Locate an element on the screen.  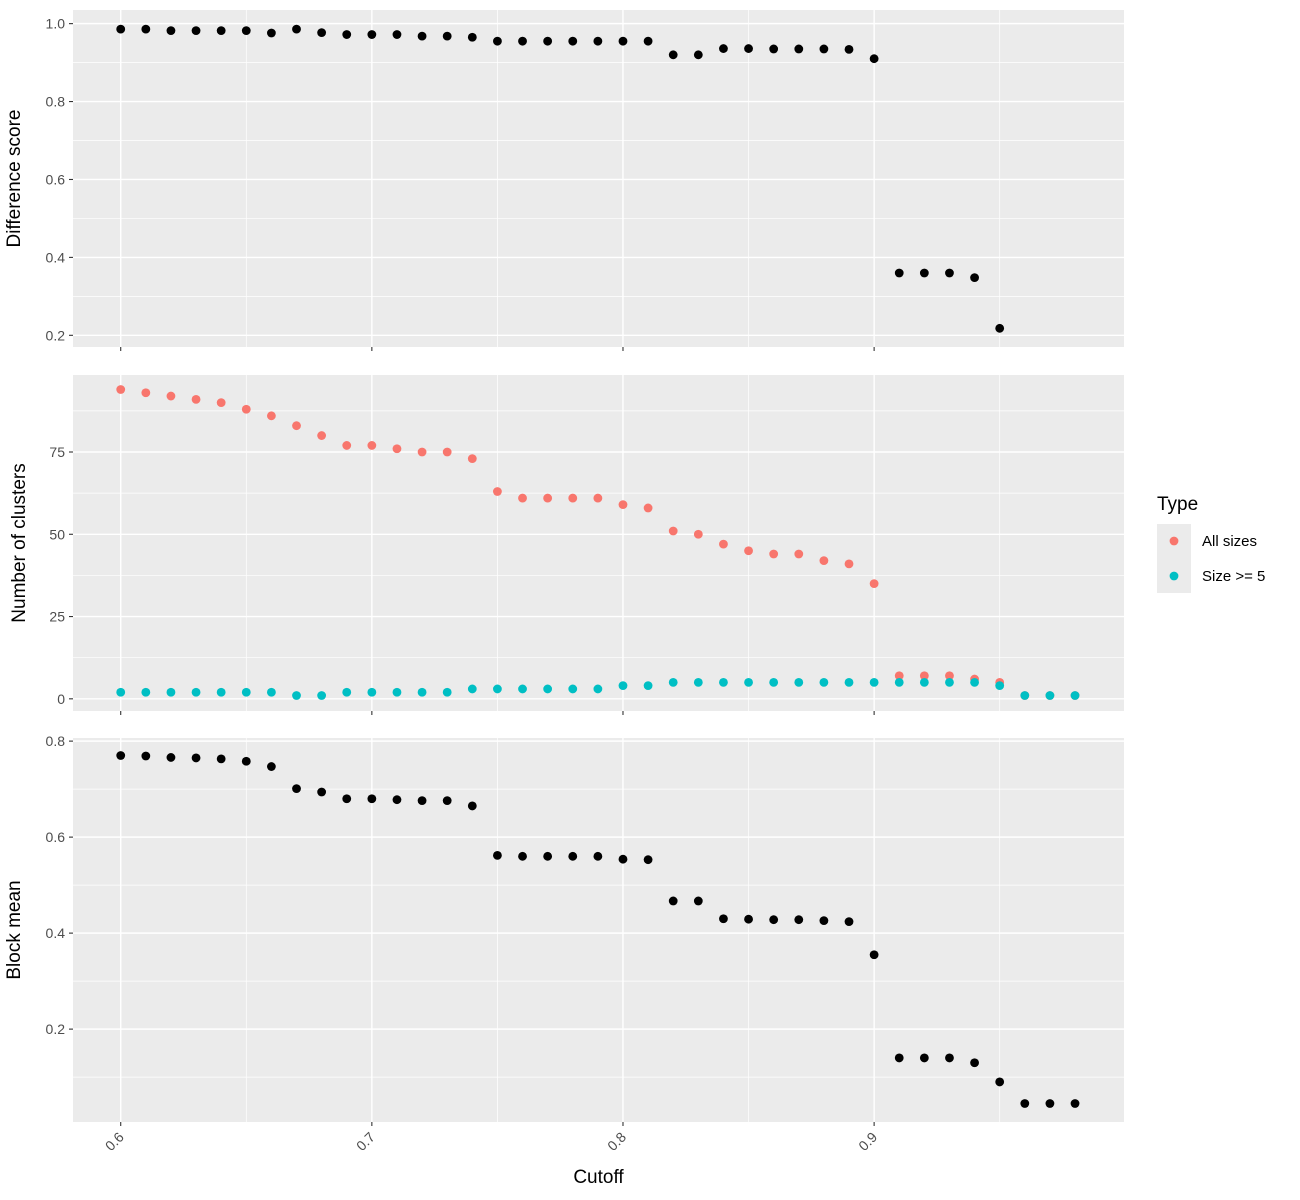
y-tick-label: 0.6 is located at coordinates (56, 179).